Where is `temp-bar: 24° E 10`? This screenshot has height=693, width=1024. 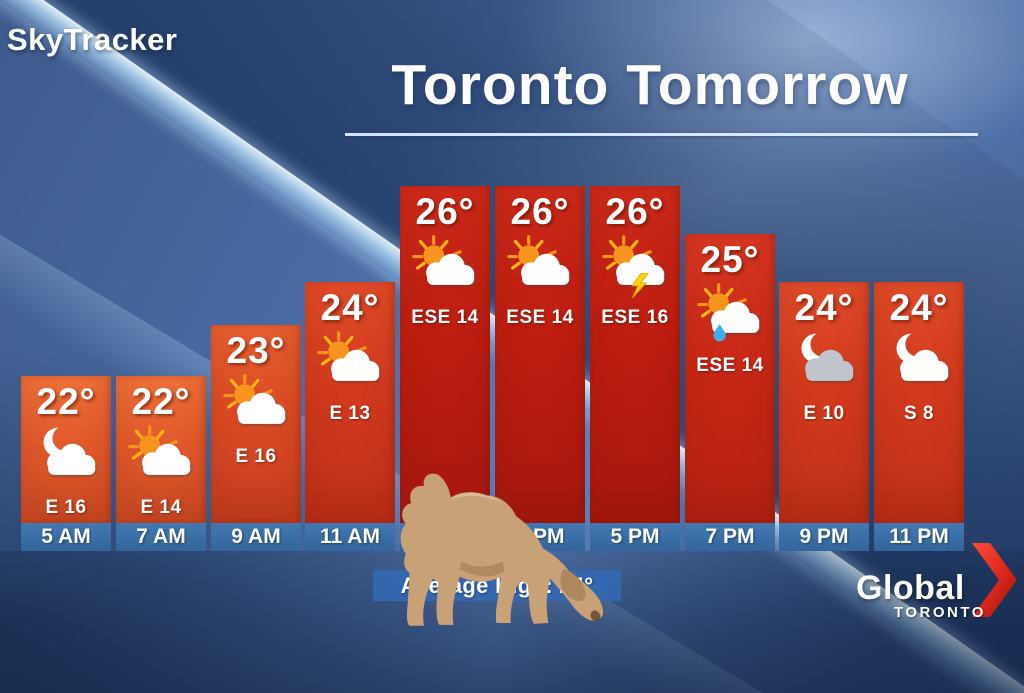 temp-bar: 24° E 10 is located at coordinates (824, 402).